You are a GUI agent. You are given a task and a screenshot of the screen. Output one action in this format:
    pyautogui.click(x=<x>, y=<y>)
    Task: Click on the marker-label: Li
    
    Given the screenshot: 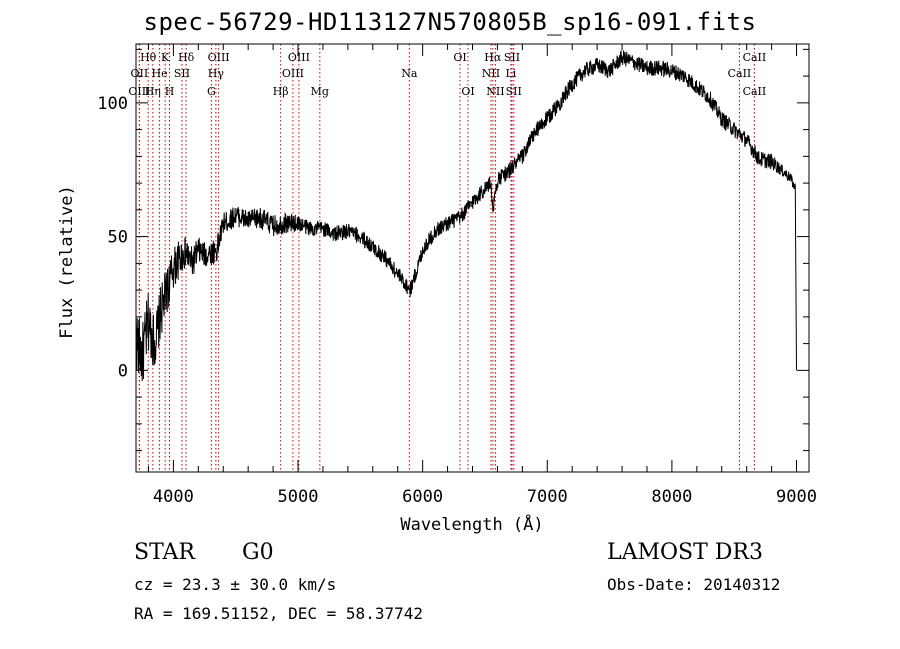 What is the action you would take?
    pyautogui.click(x=510, y=73)
    